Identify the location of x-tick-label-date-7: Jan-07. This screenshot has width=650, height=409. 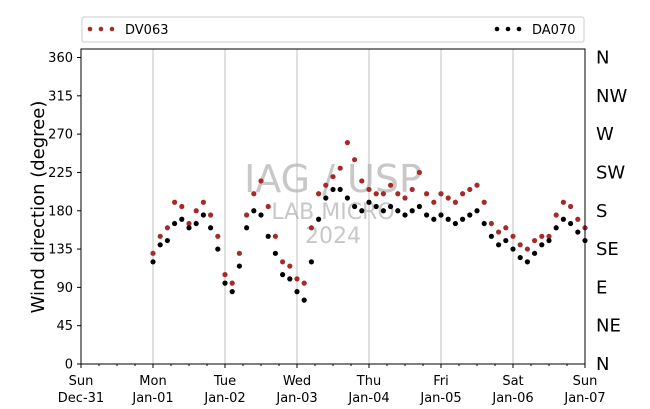
(584, 398).